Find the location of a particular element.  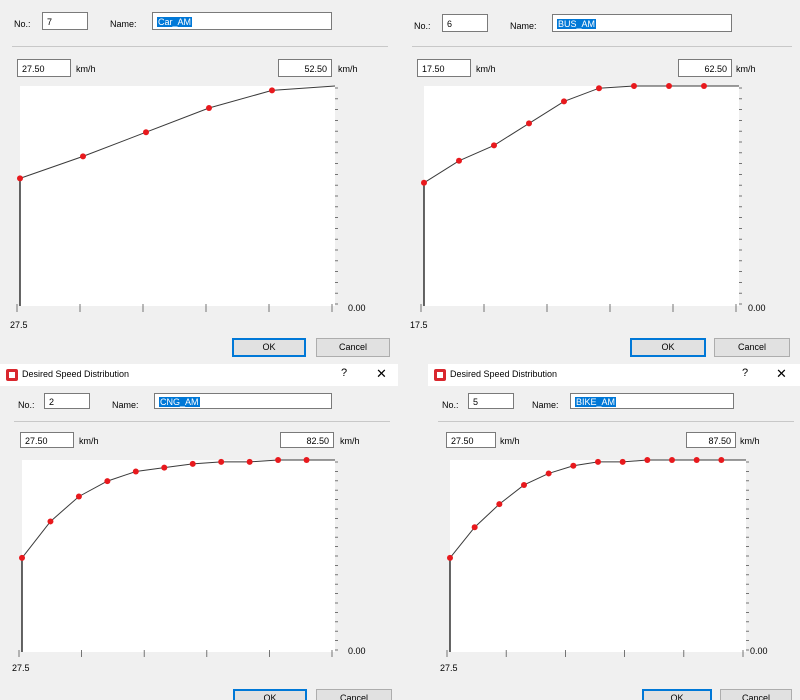

max-speed-field: 87.50 is located at coordinates (711, 440).